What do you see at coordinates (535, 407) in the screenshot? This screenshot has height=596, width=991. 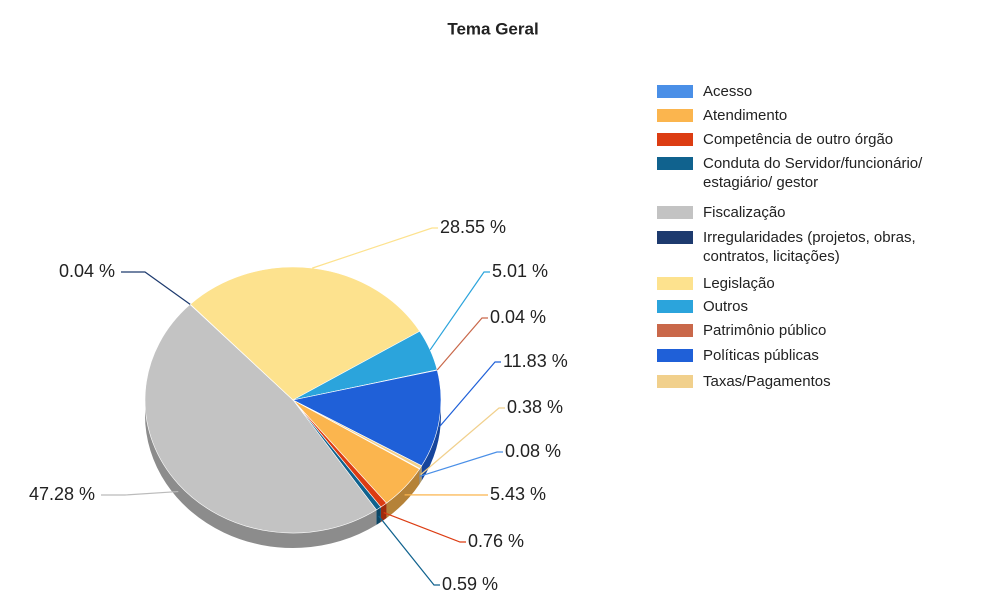 I see `value-label: 0.38 %` at bounding box center [535, 407].